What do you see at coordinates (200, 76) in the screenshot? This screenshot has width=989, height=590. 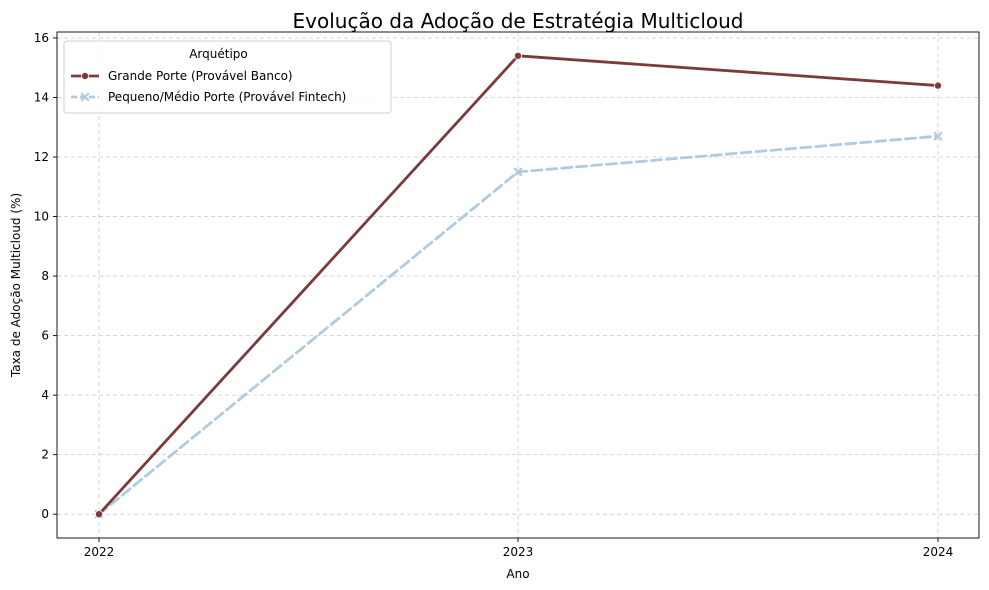 I see `legend-label: Grande Porte (Provável Banco)` at bounding box center [200, 76].